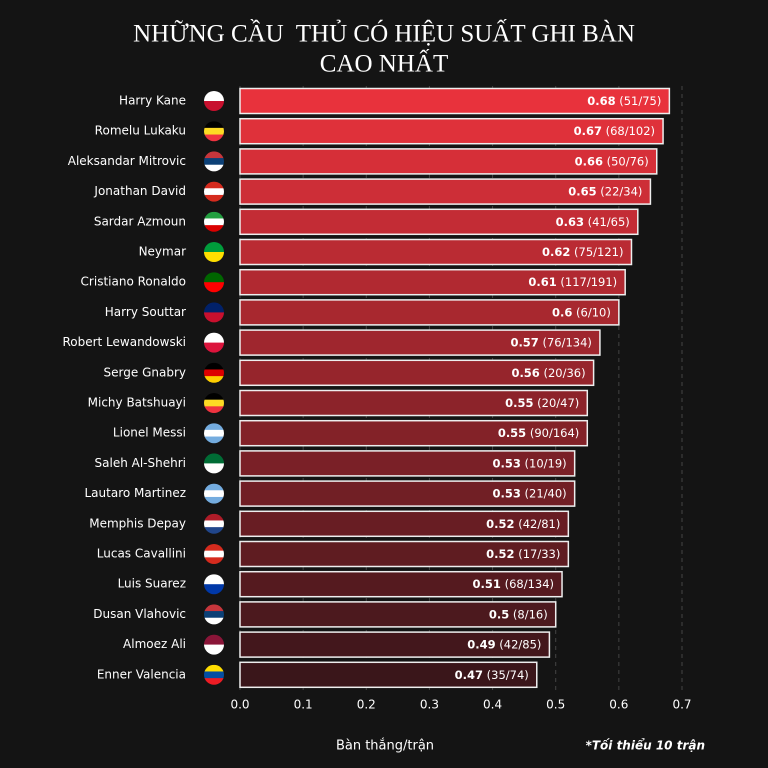 This screenshot has height=768, width=768. Describe the element at coordinates (538, 433) in the screenshot. I see `value-label: 0.55 (90/164)` at that location.